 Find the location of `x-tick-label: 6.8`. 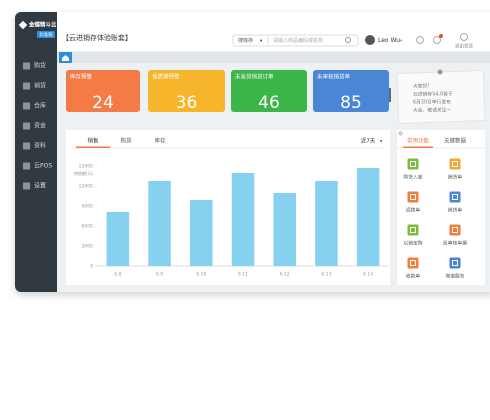

x-tick-label: 6.8 is located at coordinates (117, 275).